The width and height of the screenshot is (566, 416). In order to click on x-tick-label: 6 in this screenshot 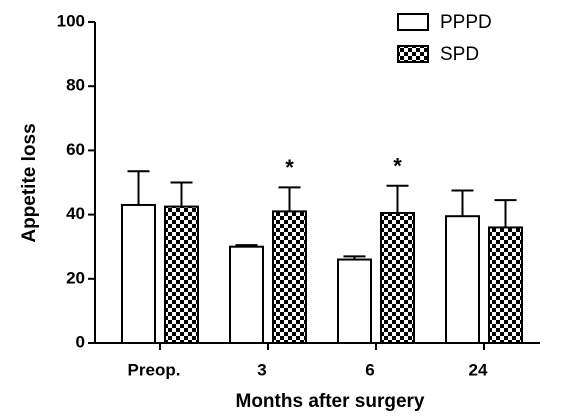, I will do `click(369, 369)`.